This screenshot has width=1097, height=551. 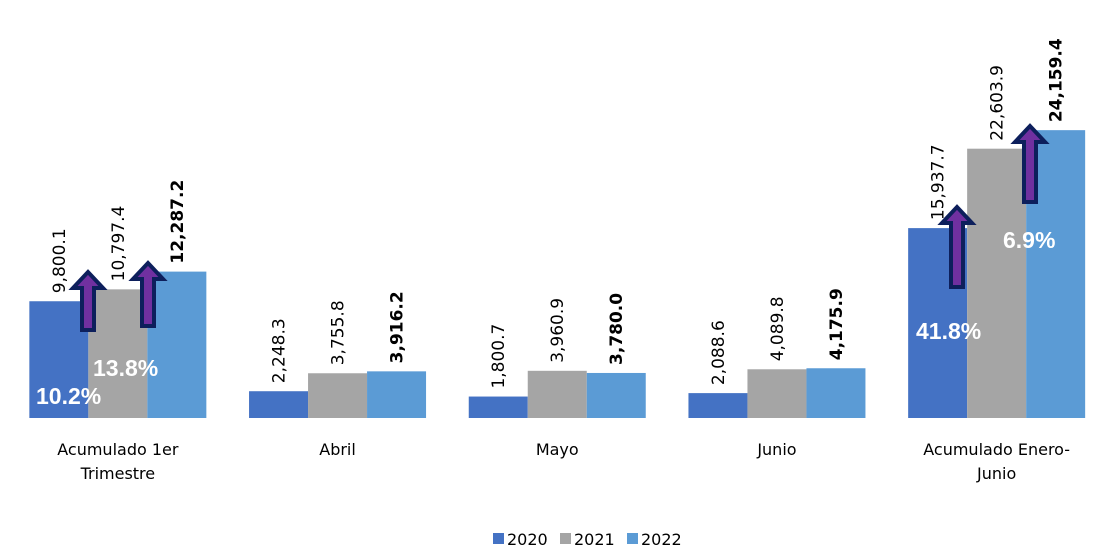 What do you see at coordinates (527, 539) in the screenshot?
I see `legend-label: 2020` at bounding box center [527, 539].